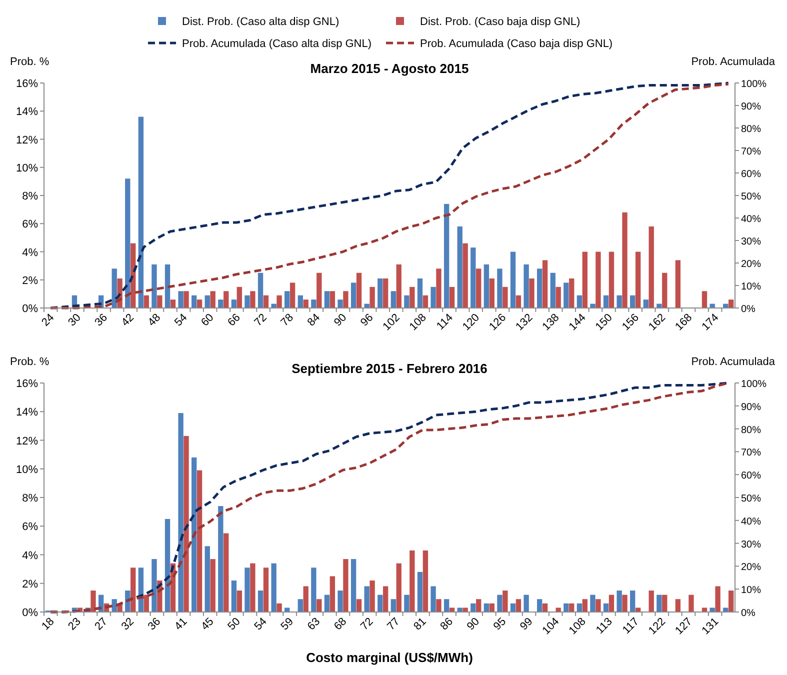 The width and height of the screenshot is (787, 675). I want to click on chart-title: Septiembre 2015 - Febrero 2016, so click(390, 368).